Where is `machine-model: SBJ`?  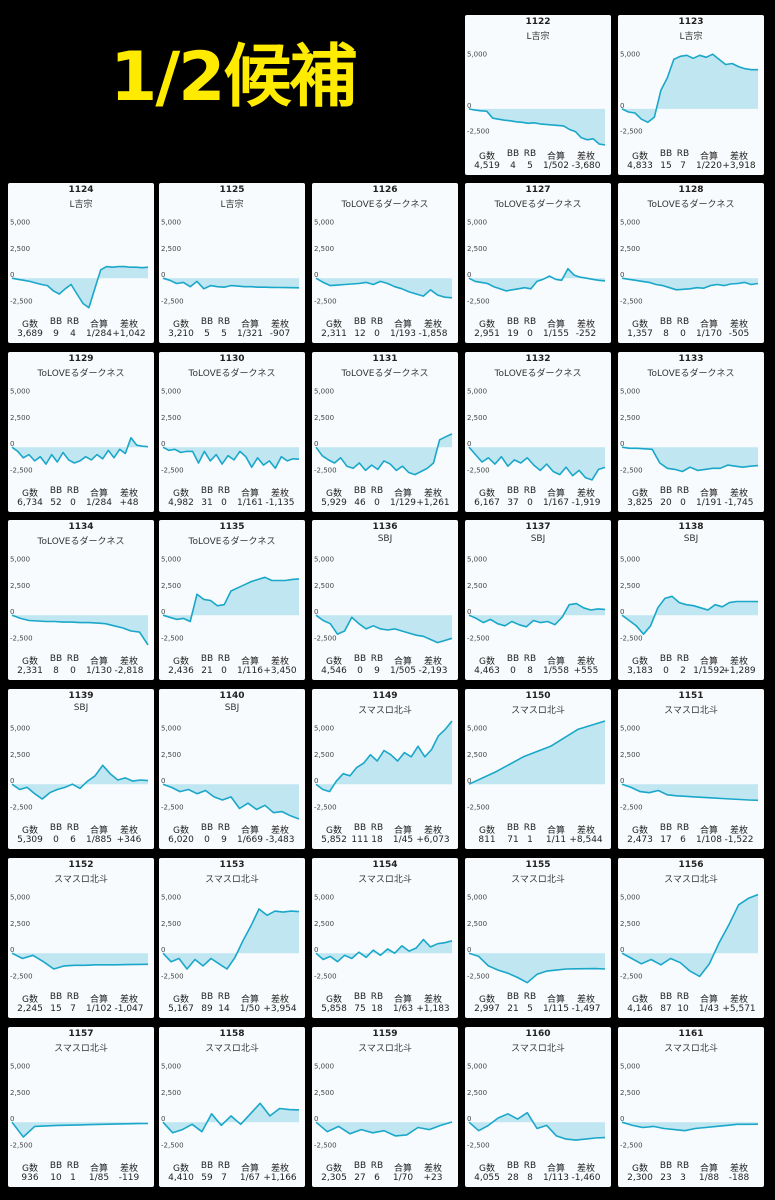
machine-model: SBJ is located at coordinates (232, 708).